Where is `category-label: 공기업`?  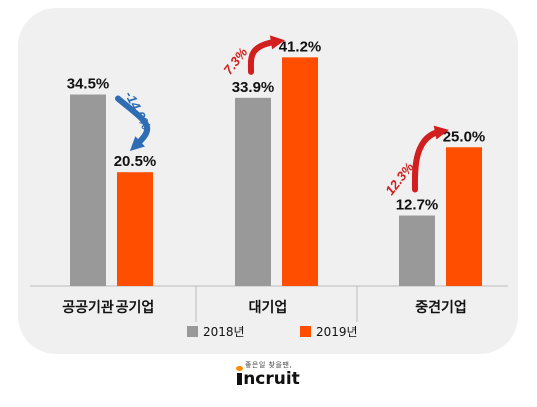
category-label: 공기업 is located at coordinates (135, 308).